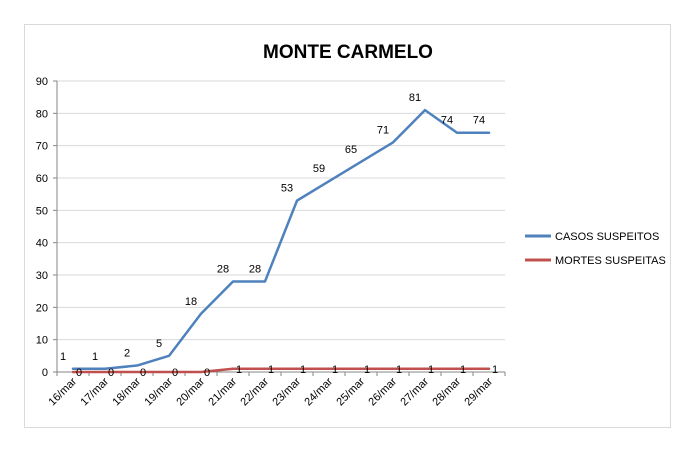 This screenshot has width=696, height=455. What do you see at coordinates (351, 150) in the screenshot?
I see `data-label: 65` at bounding box center [351, 150].